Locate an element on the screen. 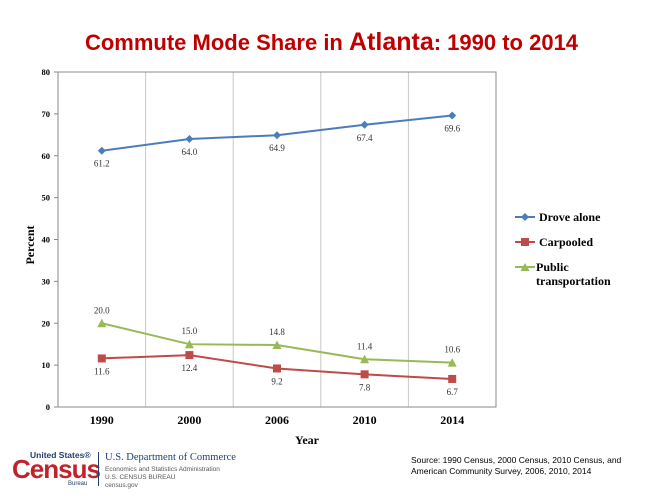 The image size is (663, 496). x-tick-label: 2006 is located at coordinates (277, 420).